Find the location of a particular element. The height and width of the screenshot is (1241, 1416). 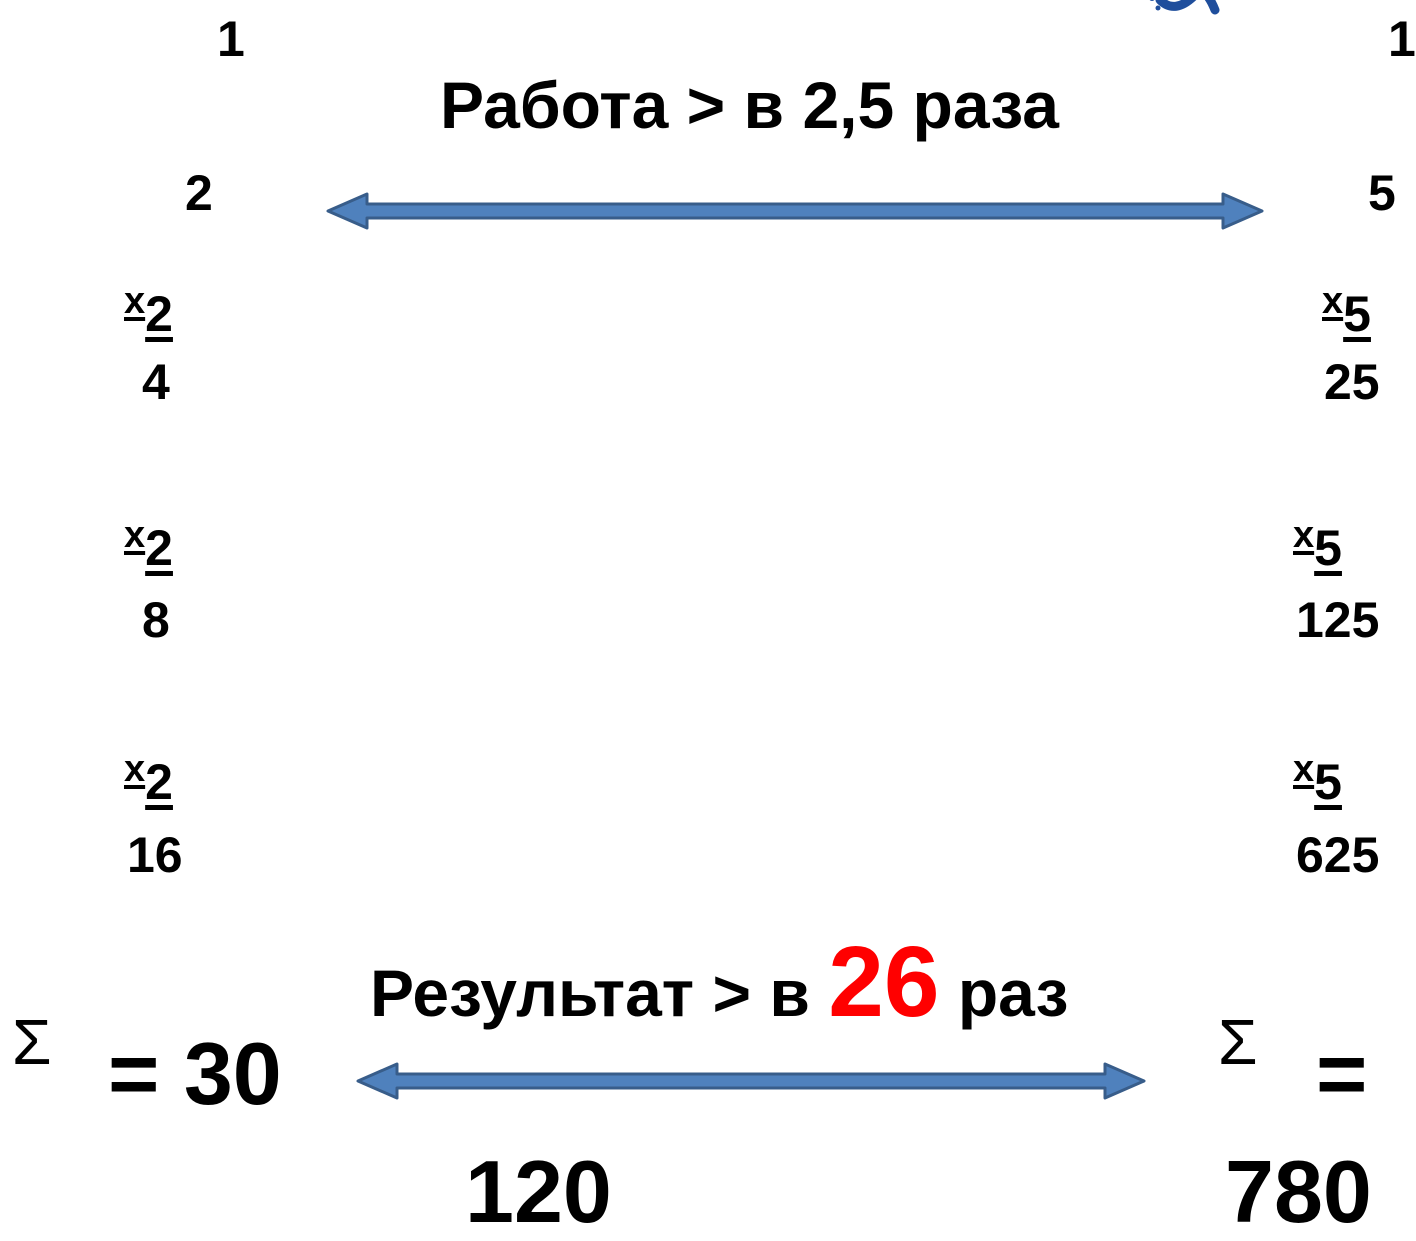

right-multiplier-3: x5 is located at coordinates (1317, 778).